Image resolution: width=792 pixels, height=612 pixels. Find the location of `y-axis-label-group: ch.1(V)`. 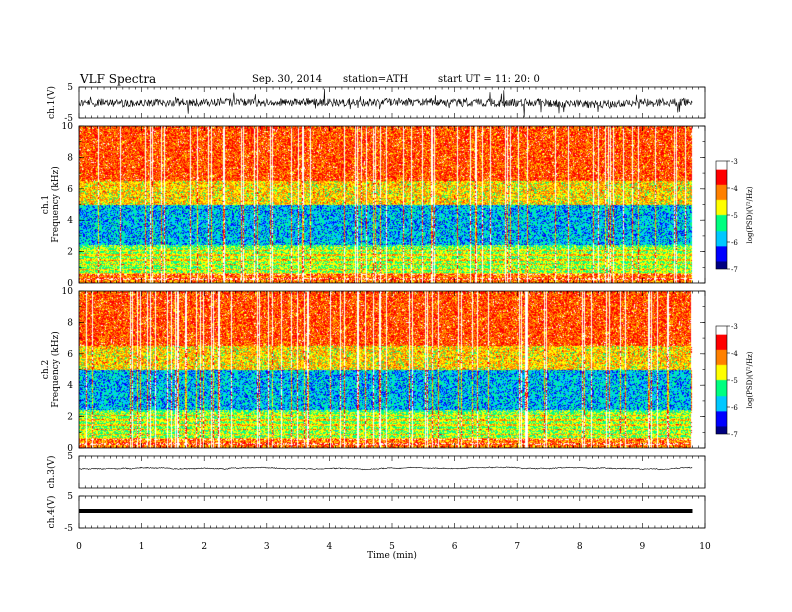

y-axis-label-group: ch.1(V) is located at coordinates (51, 102).